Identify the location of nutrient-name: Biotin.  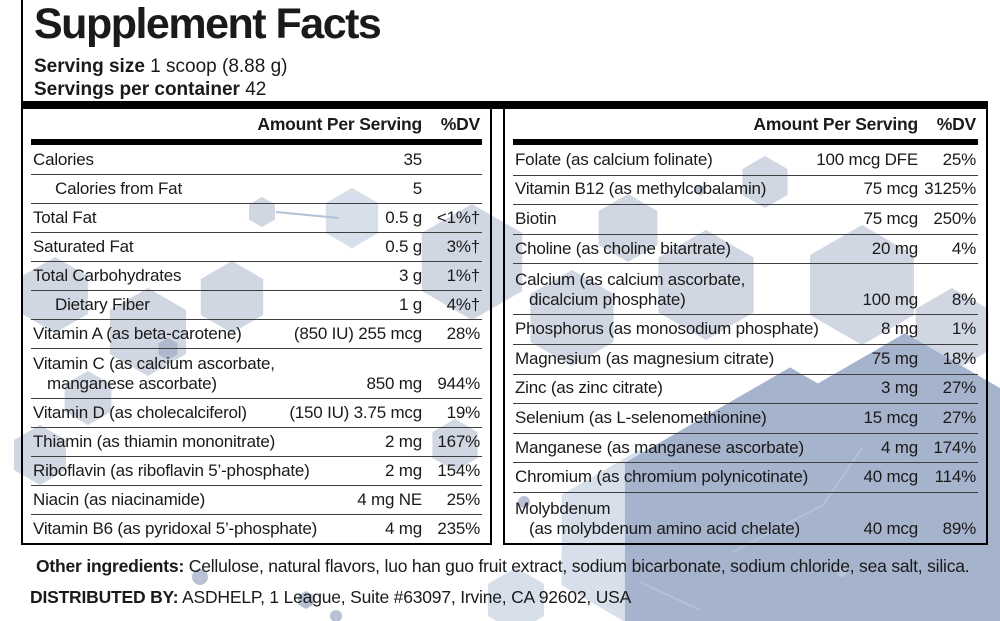
(536, 218).